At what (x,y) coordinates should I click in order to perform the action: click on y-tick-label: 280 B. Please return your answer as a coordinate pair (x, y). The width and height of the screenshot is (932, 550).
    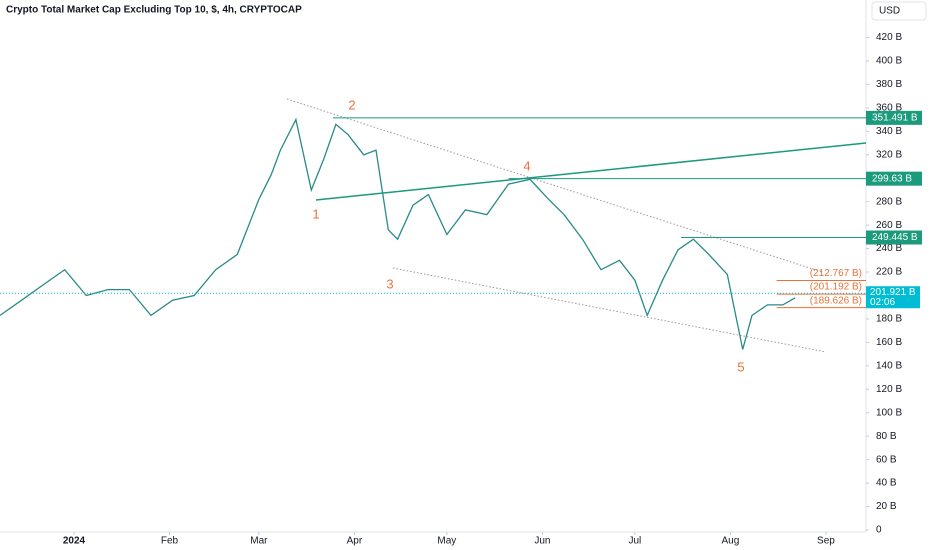
    Looking at the image, I should click on (889, 201).